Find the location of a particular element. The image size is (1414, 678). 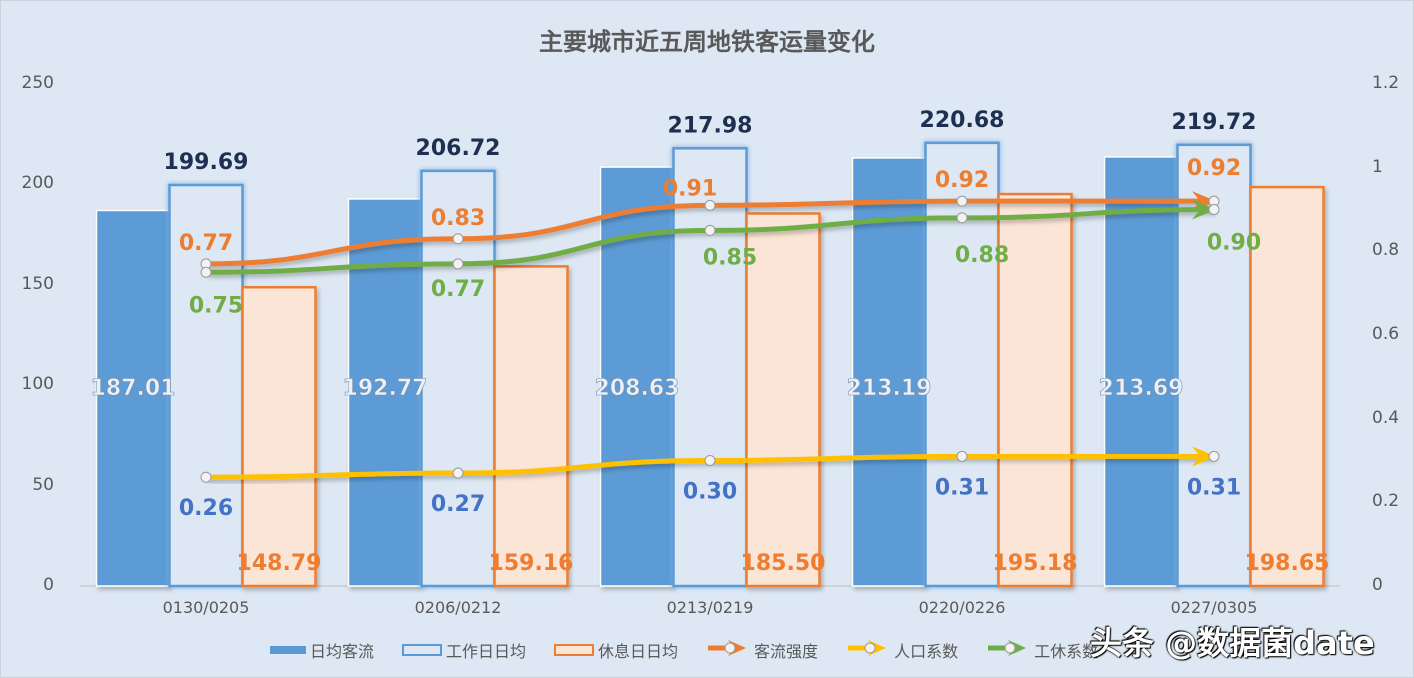

line-label: 0.88 is located at coordinates (982, 255).